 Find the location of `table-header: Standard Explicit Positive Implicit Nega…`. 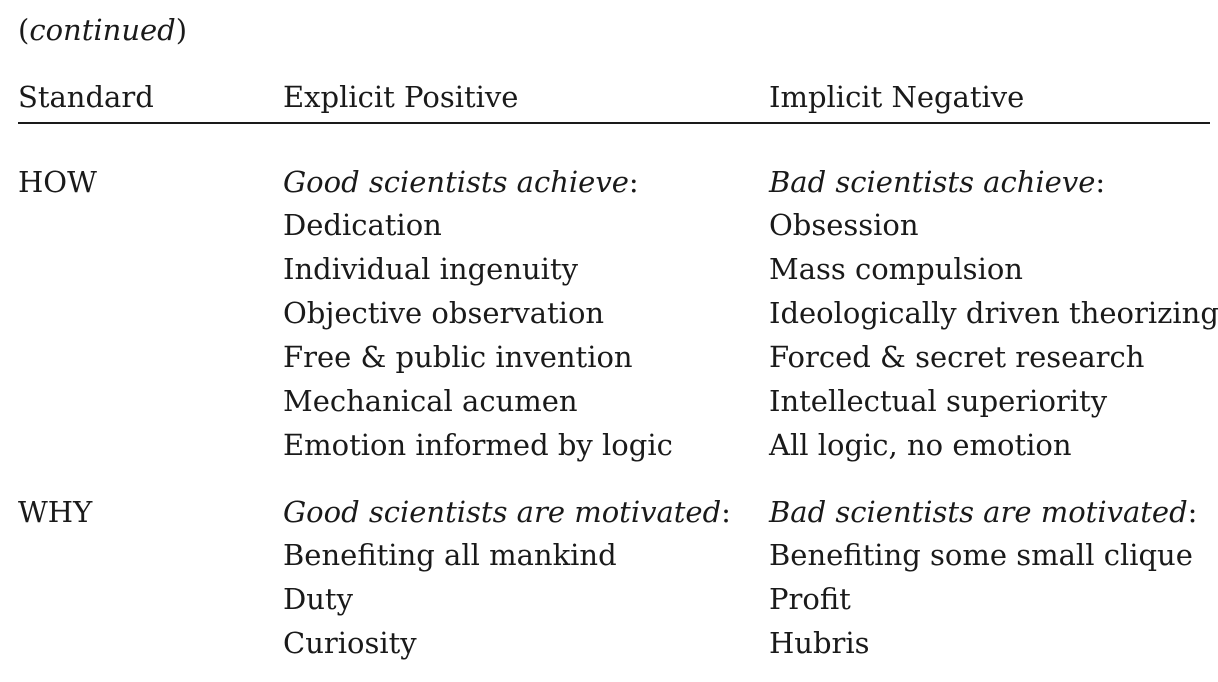

table-header: Standard Explicit Positive Implicit Nega… is located at coordinates (609, 97).